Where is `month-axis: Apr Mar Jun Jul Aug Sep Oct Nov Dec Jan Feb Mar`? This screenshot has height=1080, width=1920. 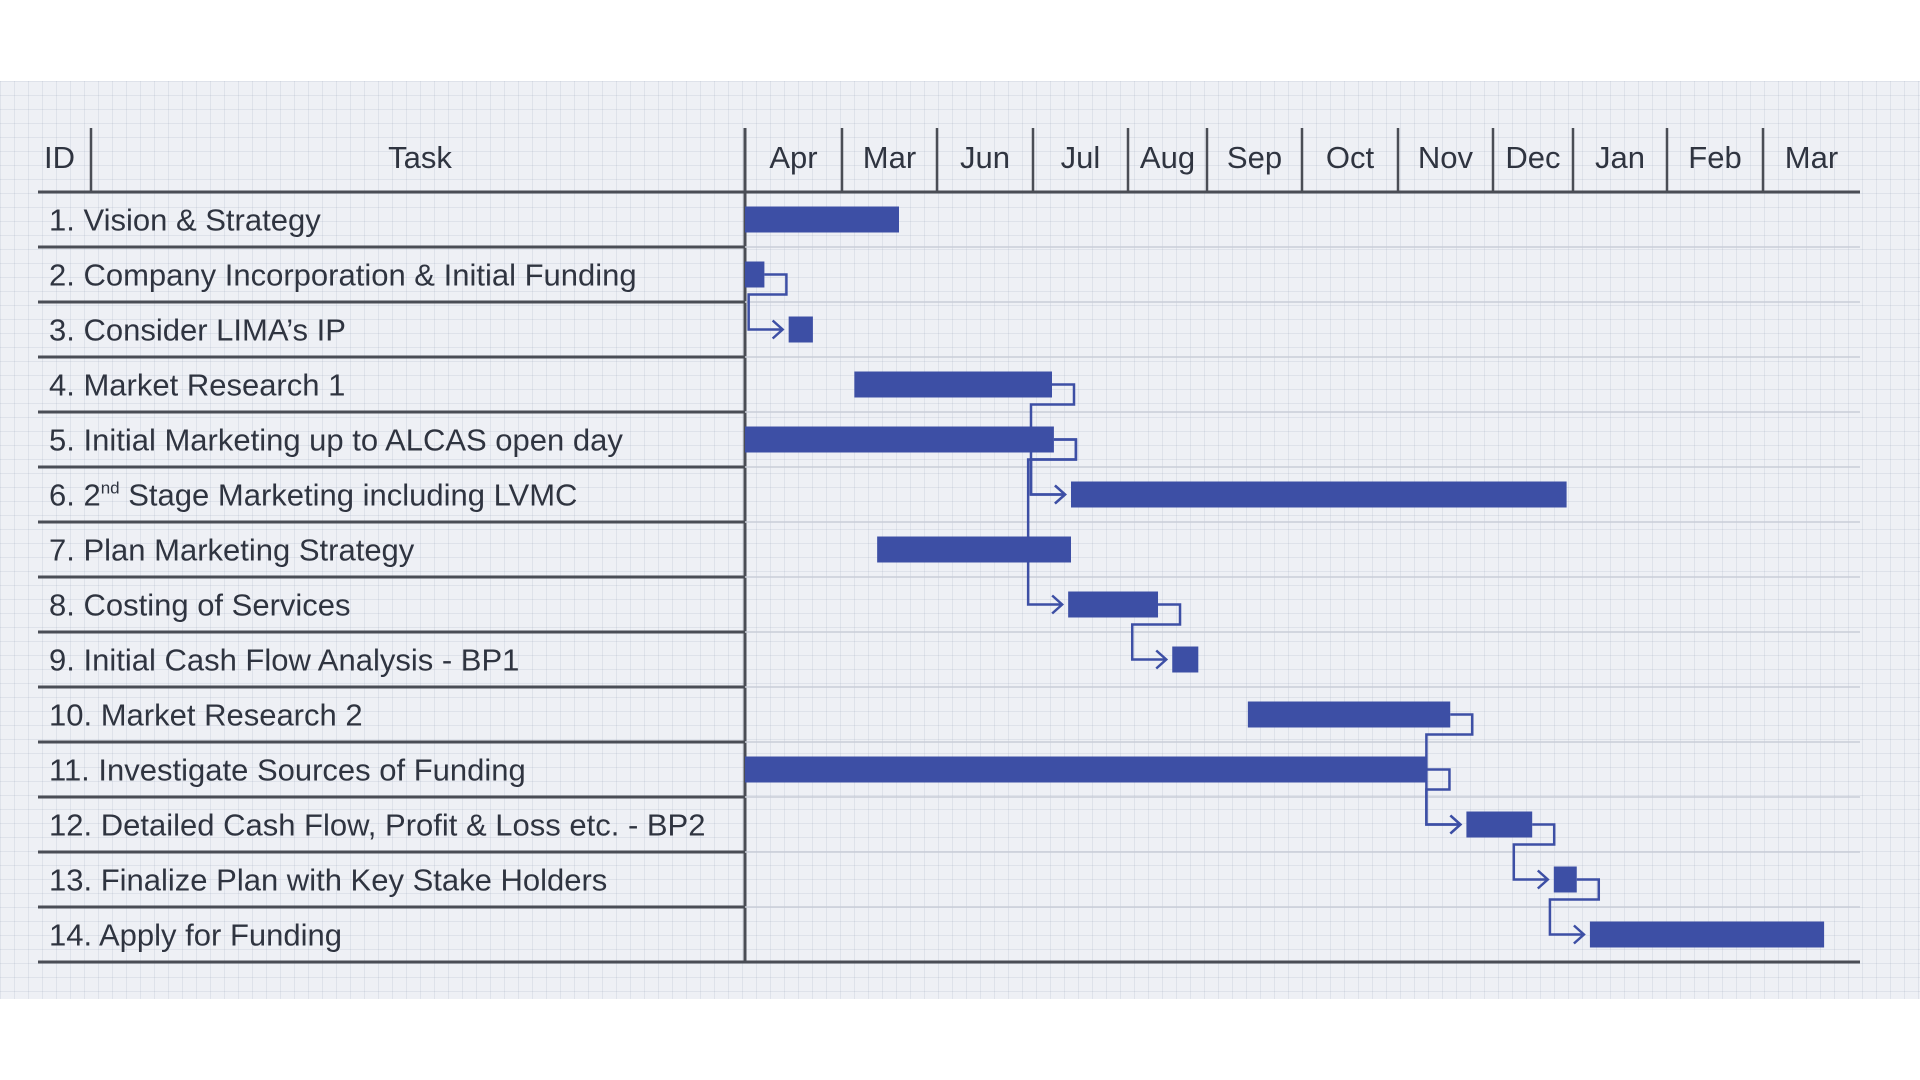
month-axis: Apr Mar Jun Jul Aug Sep Oct Nov Dec Jan Feb Mar is located at coordinates (1303, 160).